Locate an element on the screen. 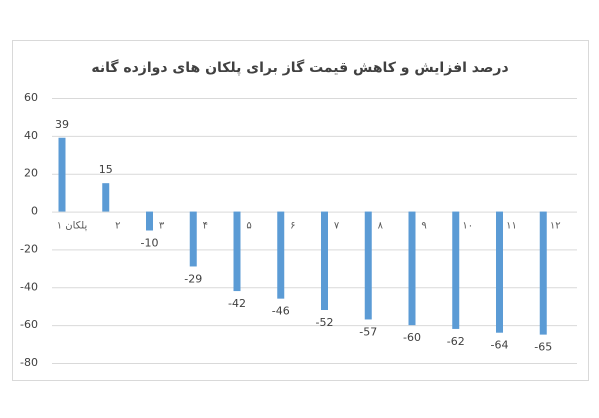 This screenshot has width=599, height=418. y-tick-label: 60 is located at coordinates (31, 97).